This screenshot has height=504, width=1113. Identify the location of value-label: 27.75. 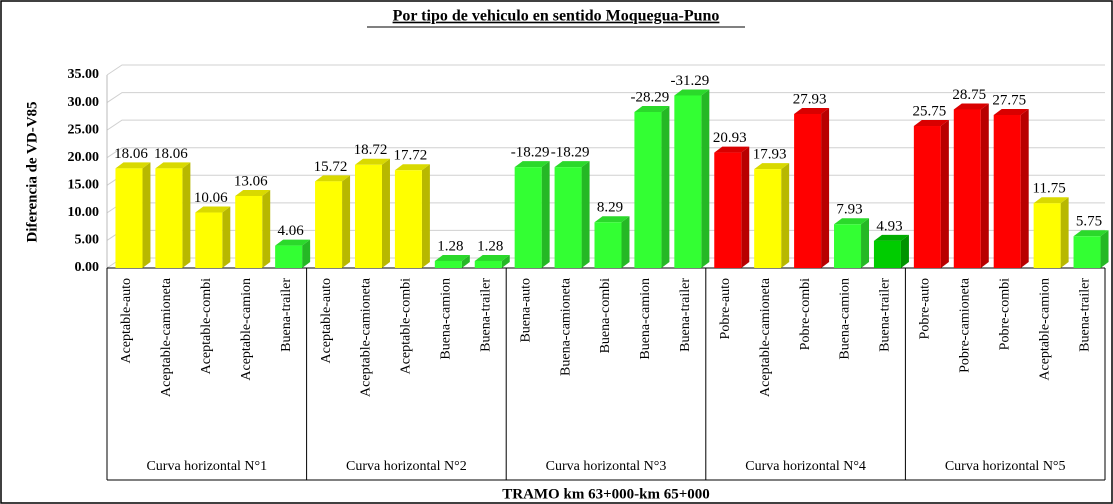
(1009, 100).